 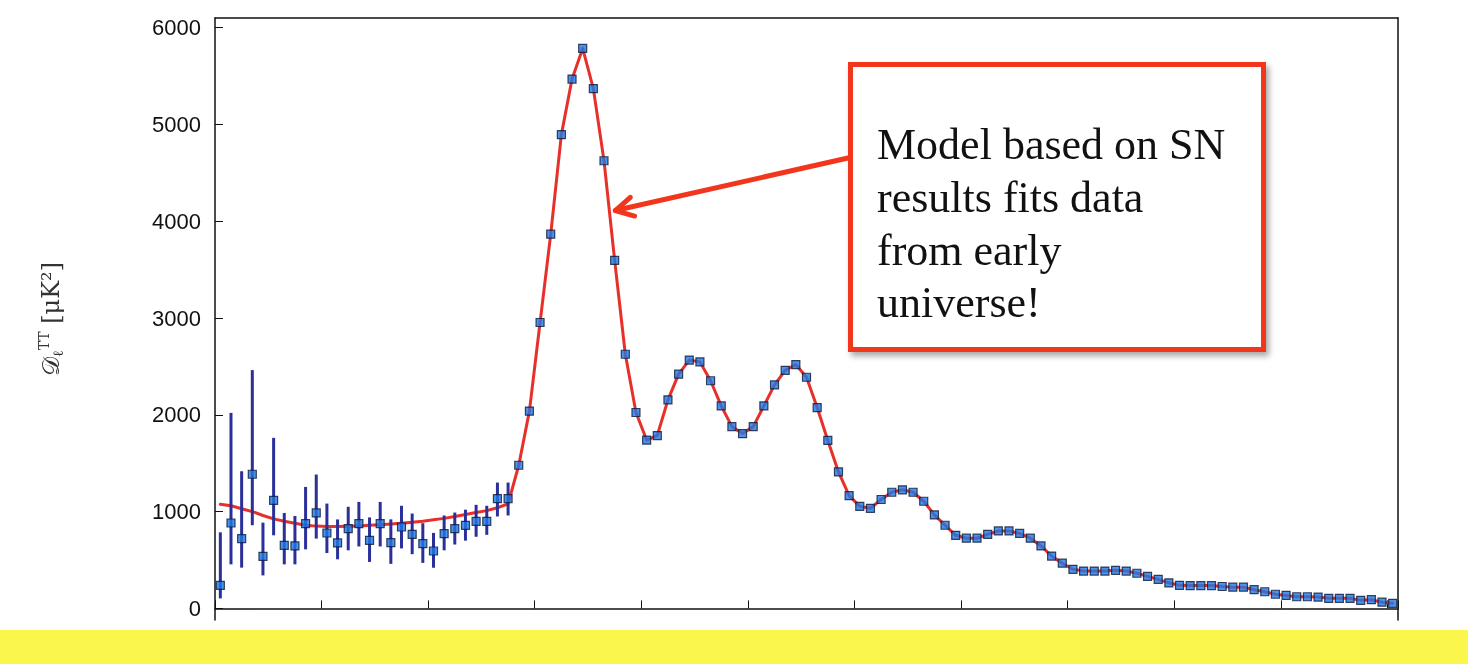 I want to click on y-tick-label: 2000, so click(x=176, y=415).